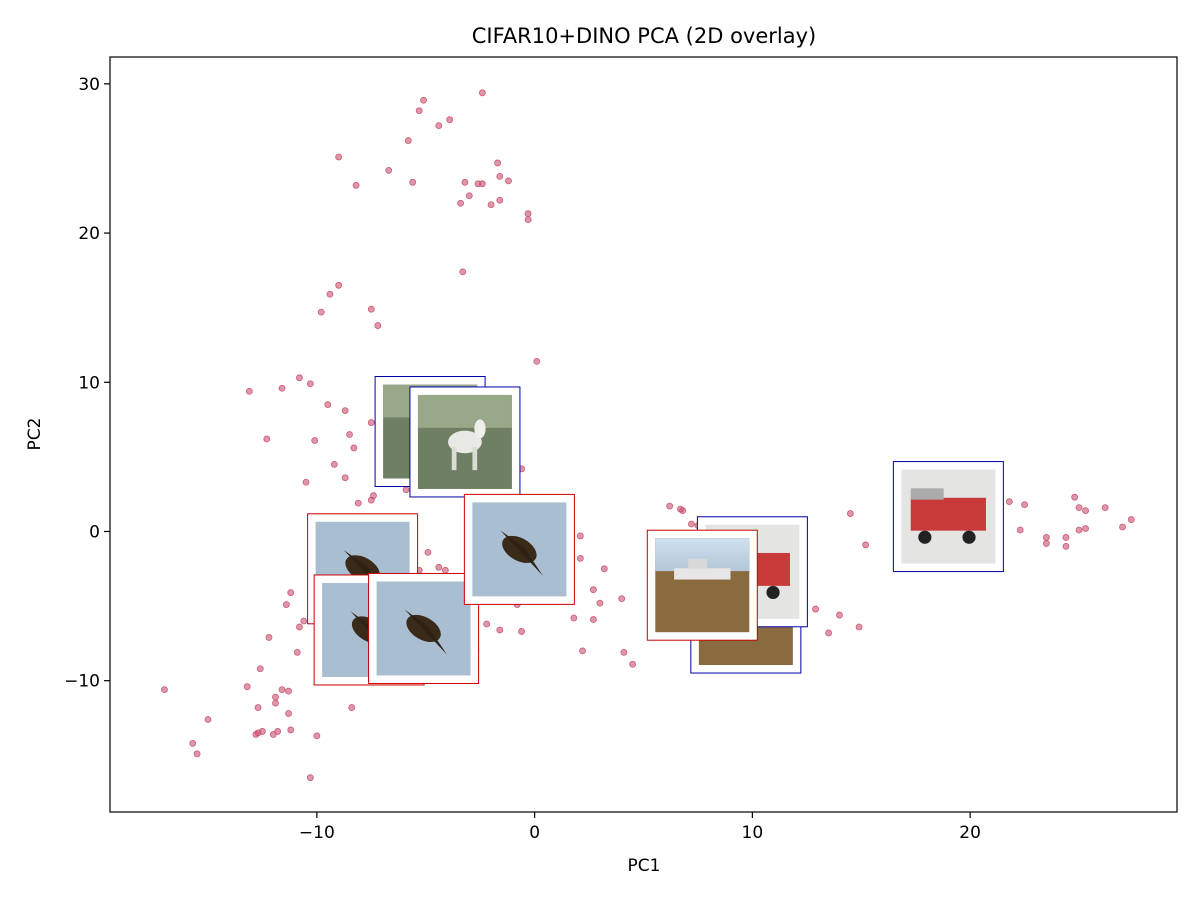 This screenshot has width=1200, height=900. Describe the element at coordinates (94, 532) in the screenshot. I see `y-tick-label: 0` at that location.